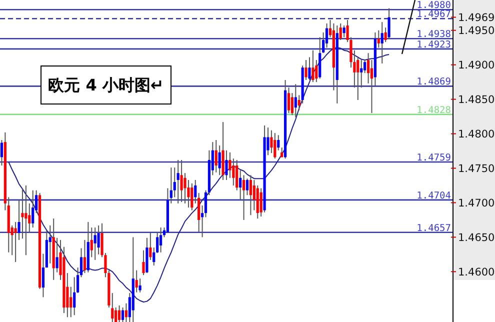 The image size is (495, 322). What do you see at coordinates (476, 31) in the screenshot?
I see `y-tick-label: 1.4950` at bounding box center [476, 31].